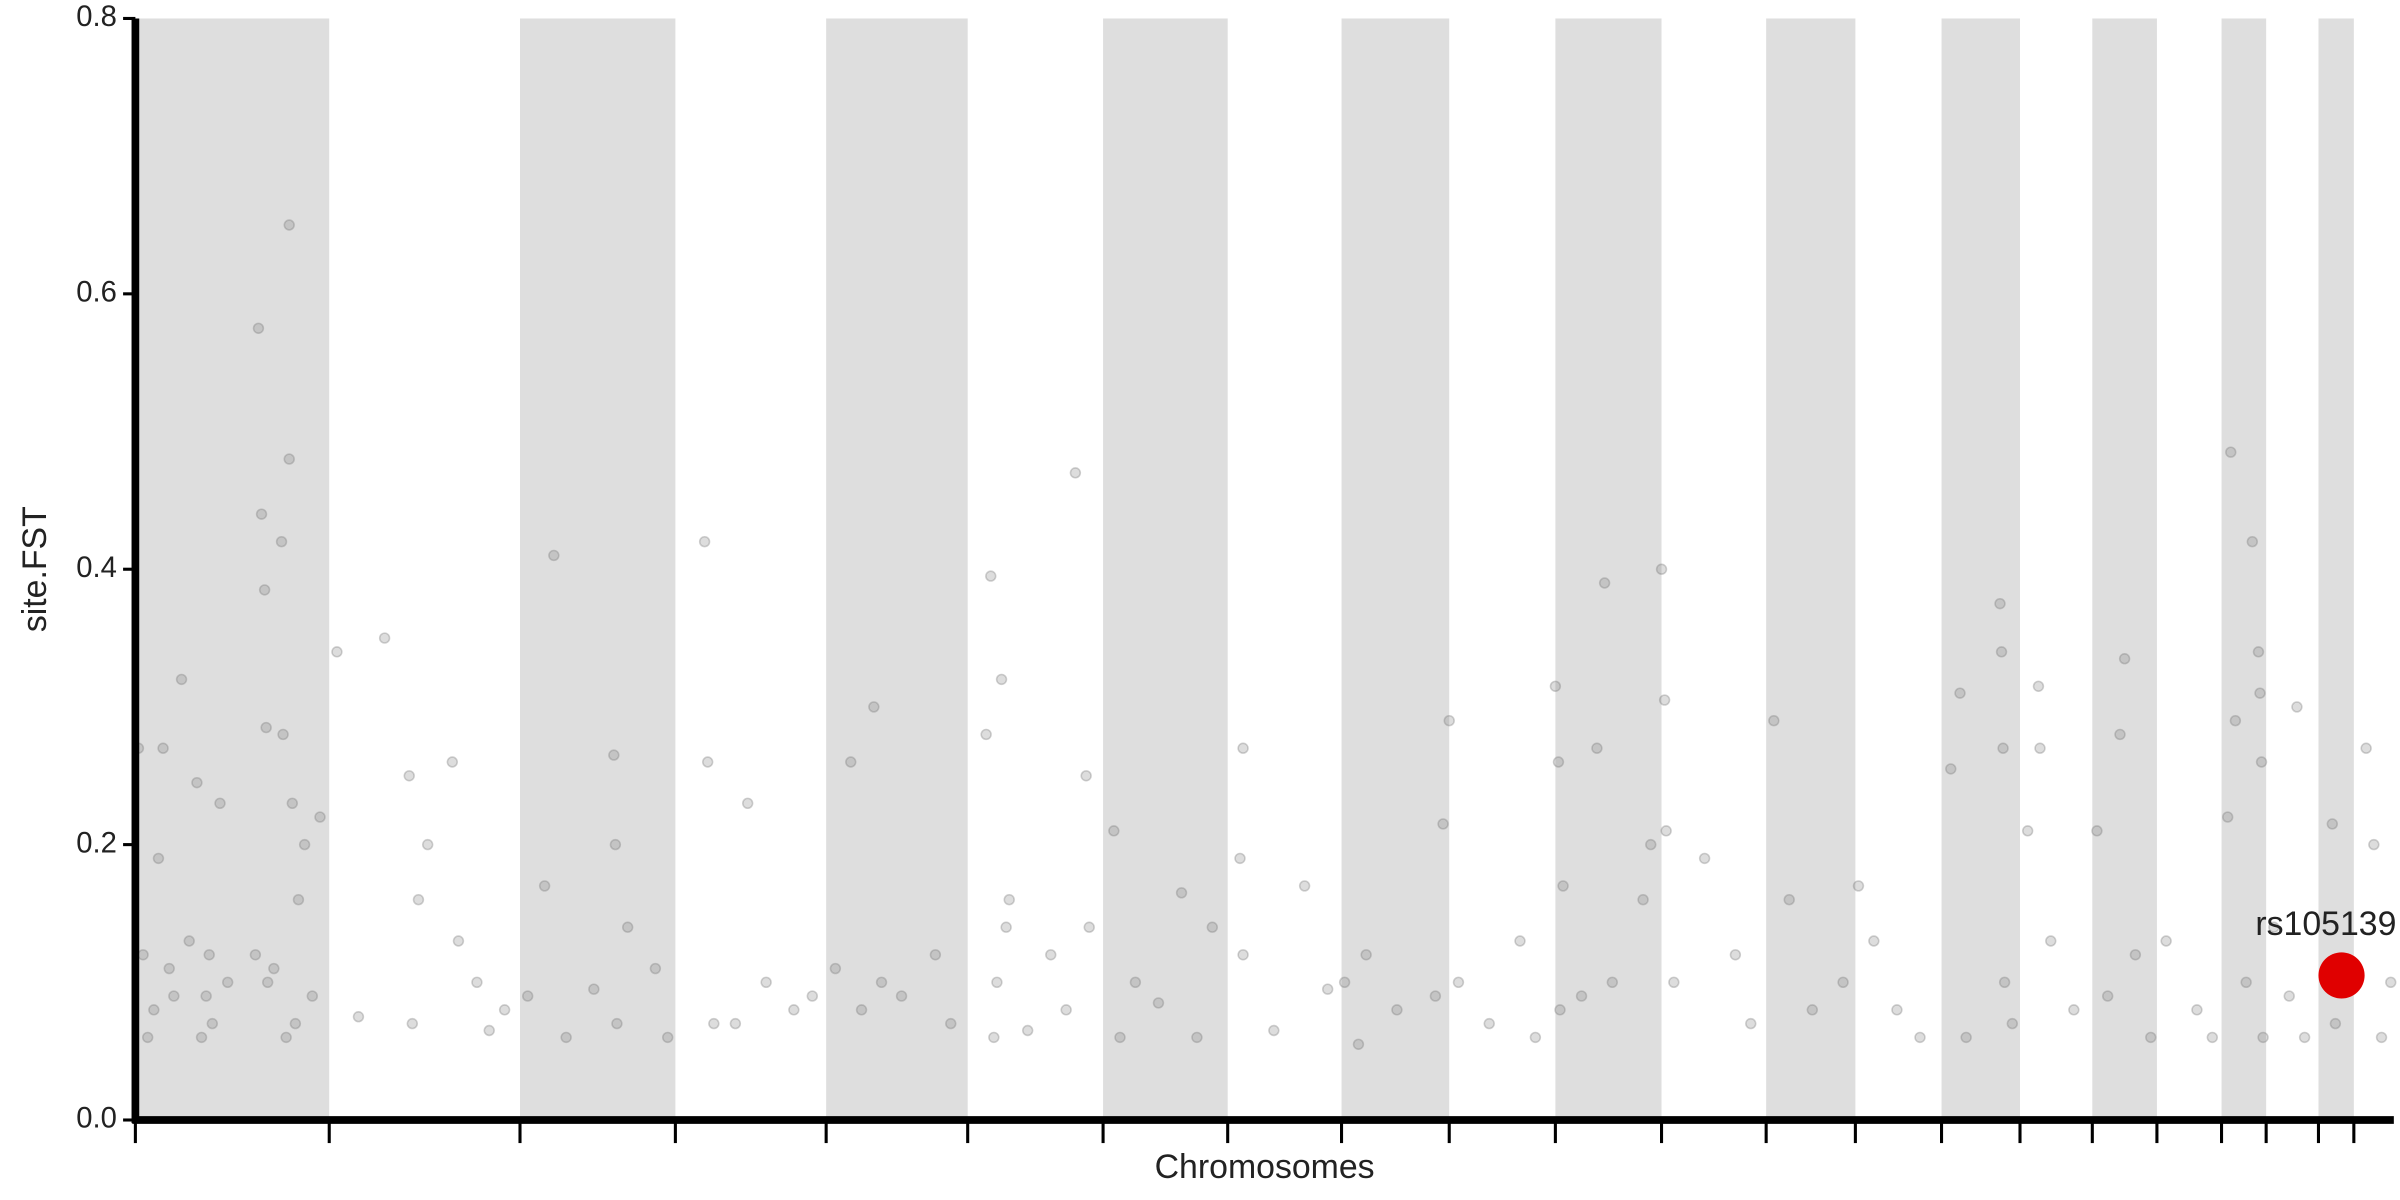  I want to click on highlight-point, so click(2341, 975).